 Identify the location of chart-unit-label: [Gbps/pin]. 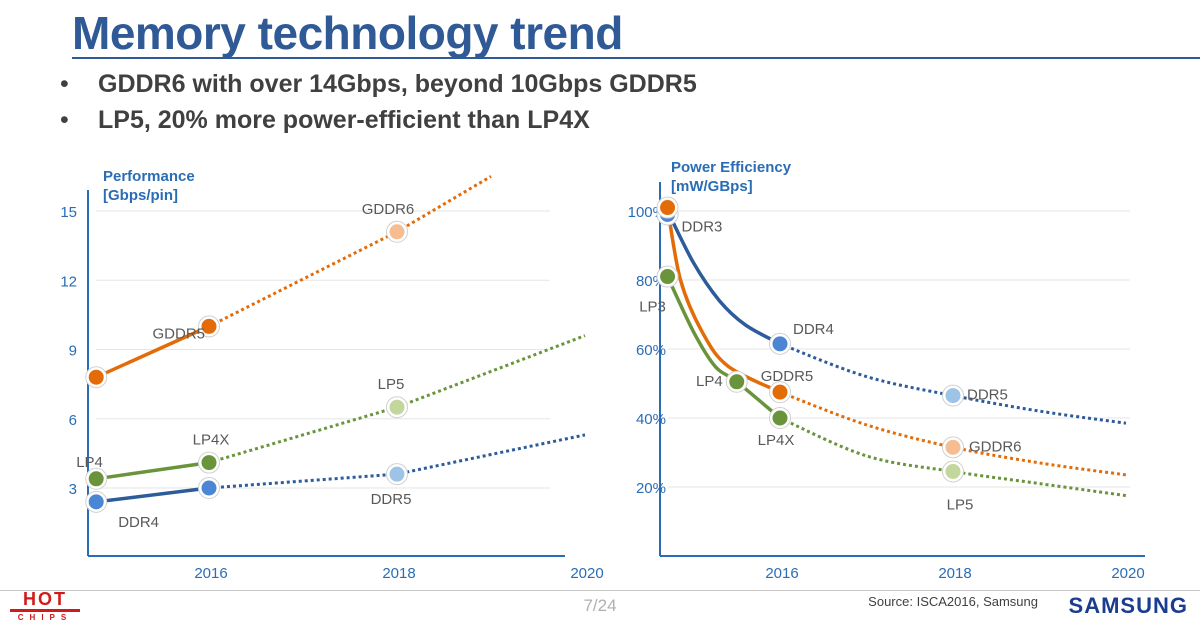
(140, 195).